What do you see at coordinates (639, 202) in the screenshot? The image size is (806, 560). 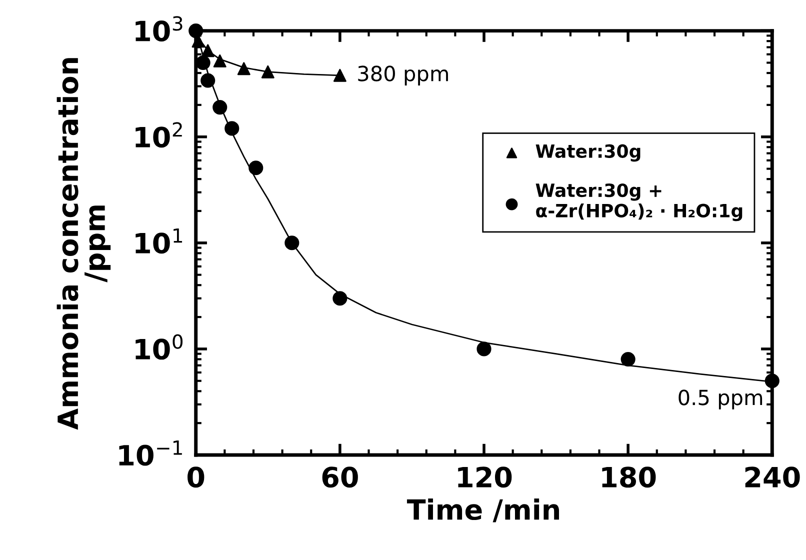 I see `legend-label: Water:30g + α-Zr(HPO₄)₂ · H₂O:1g` at bounding box center [639, 202].